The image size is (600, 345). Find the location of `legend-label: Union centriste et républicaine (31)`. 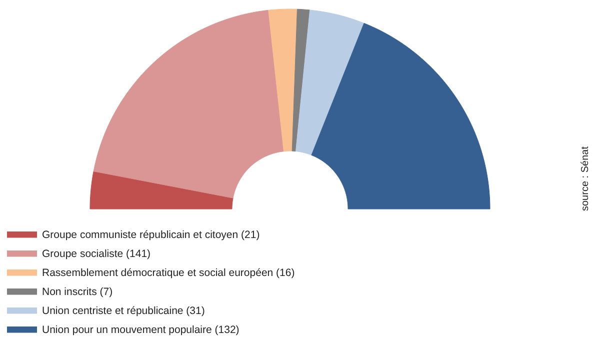

legend-label: Union centriste et républicaine (31) is located at coordinates (123, 310).